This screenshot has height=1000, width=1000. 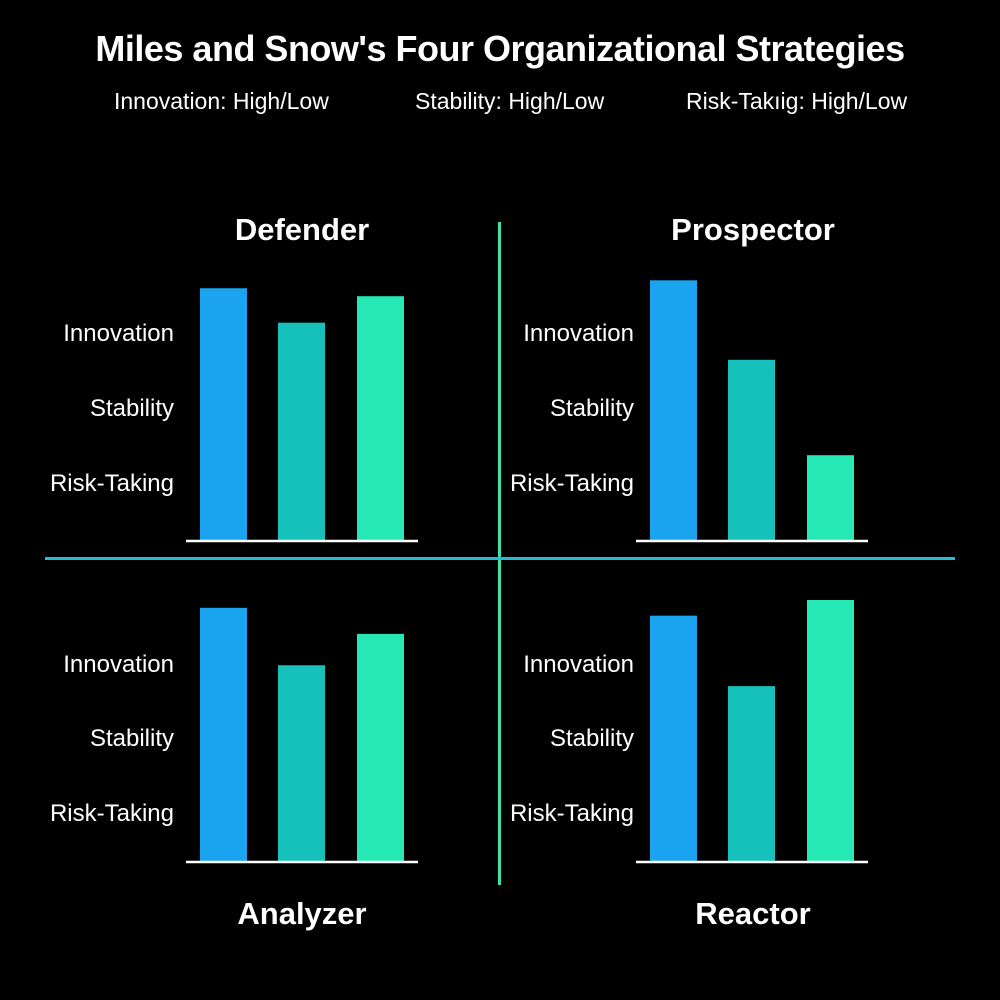 What do you see at coordinates (578, 333) in the screenshot?
I see `prospector-label-innovation: Innovation` at bounding box center [578, 333].